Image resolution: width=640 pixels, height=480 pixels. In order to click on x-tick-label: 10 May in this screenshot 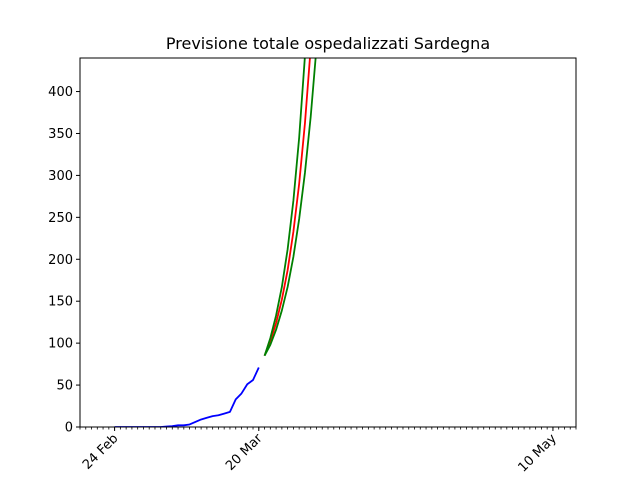, I will do `click(538, 453)`.